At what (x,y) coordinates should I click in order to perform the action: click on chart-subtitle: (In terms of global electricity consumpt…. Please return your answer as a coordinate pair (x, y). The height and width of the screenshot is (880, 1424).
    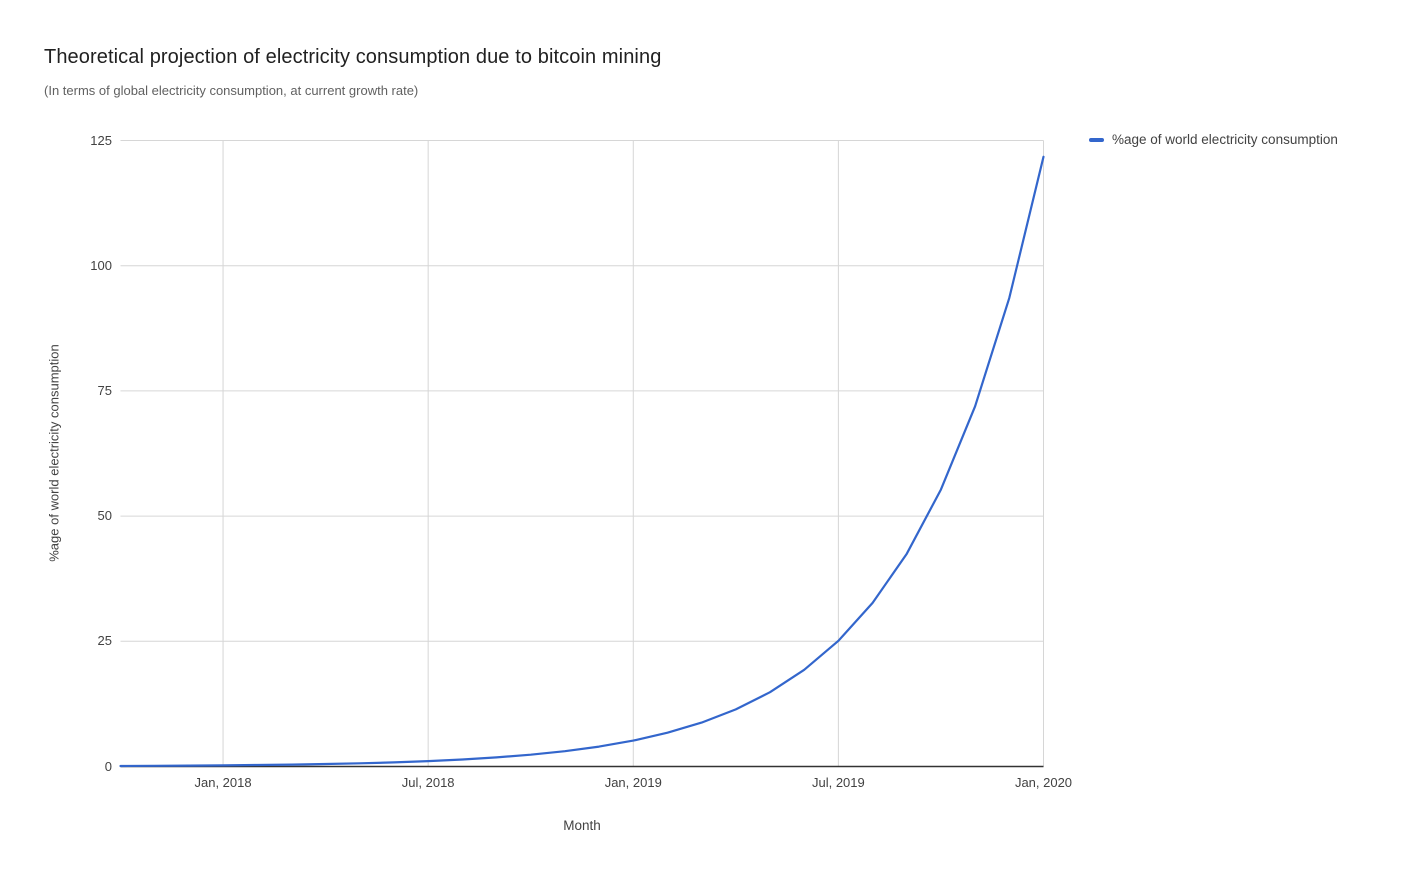
    Looking at the image, I should click on (231, 90).